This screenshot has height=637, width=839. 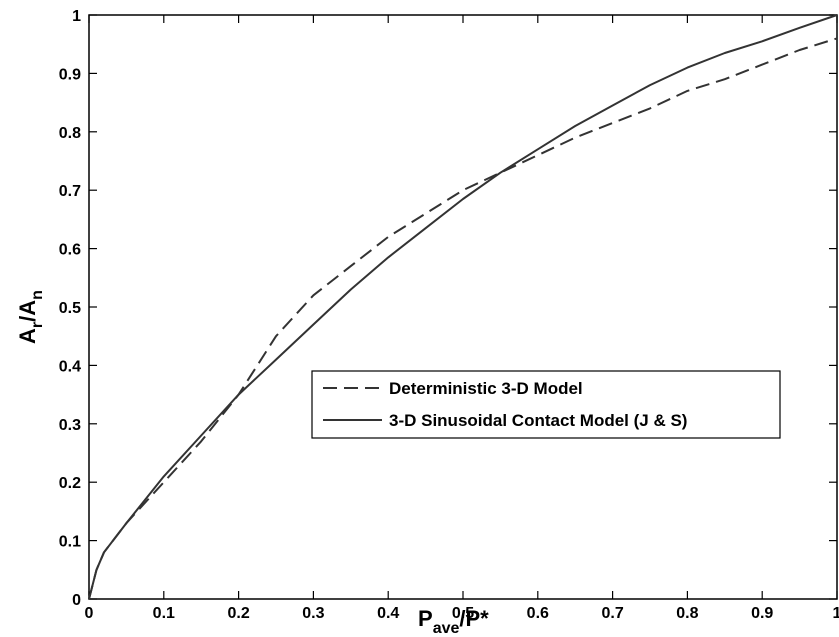 I want to click on x-tick-label: 0.7, so click(x=612, y=613).